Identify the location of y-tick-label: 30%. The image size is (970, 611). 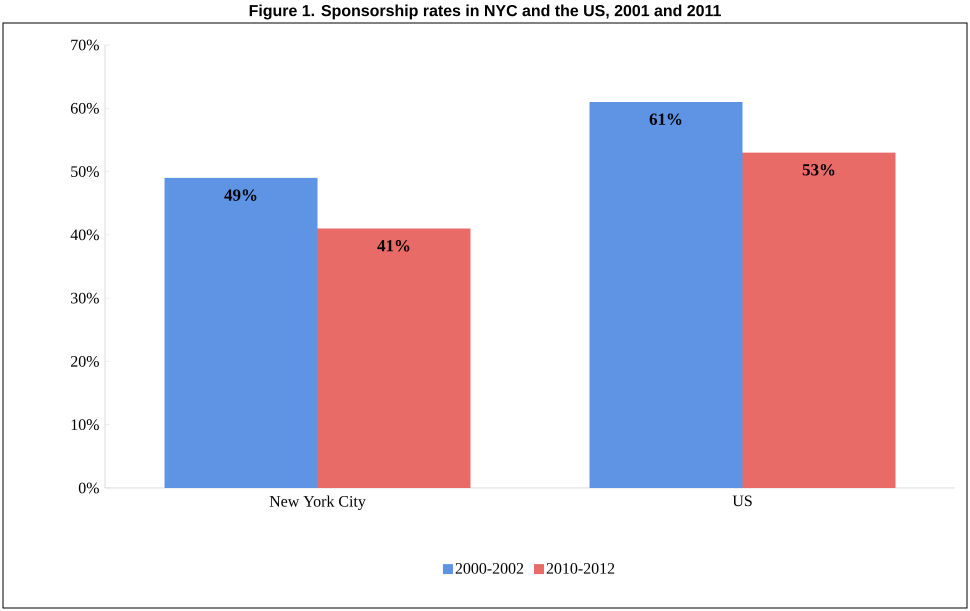
(85, 298).